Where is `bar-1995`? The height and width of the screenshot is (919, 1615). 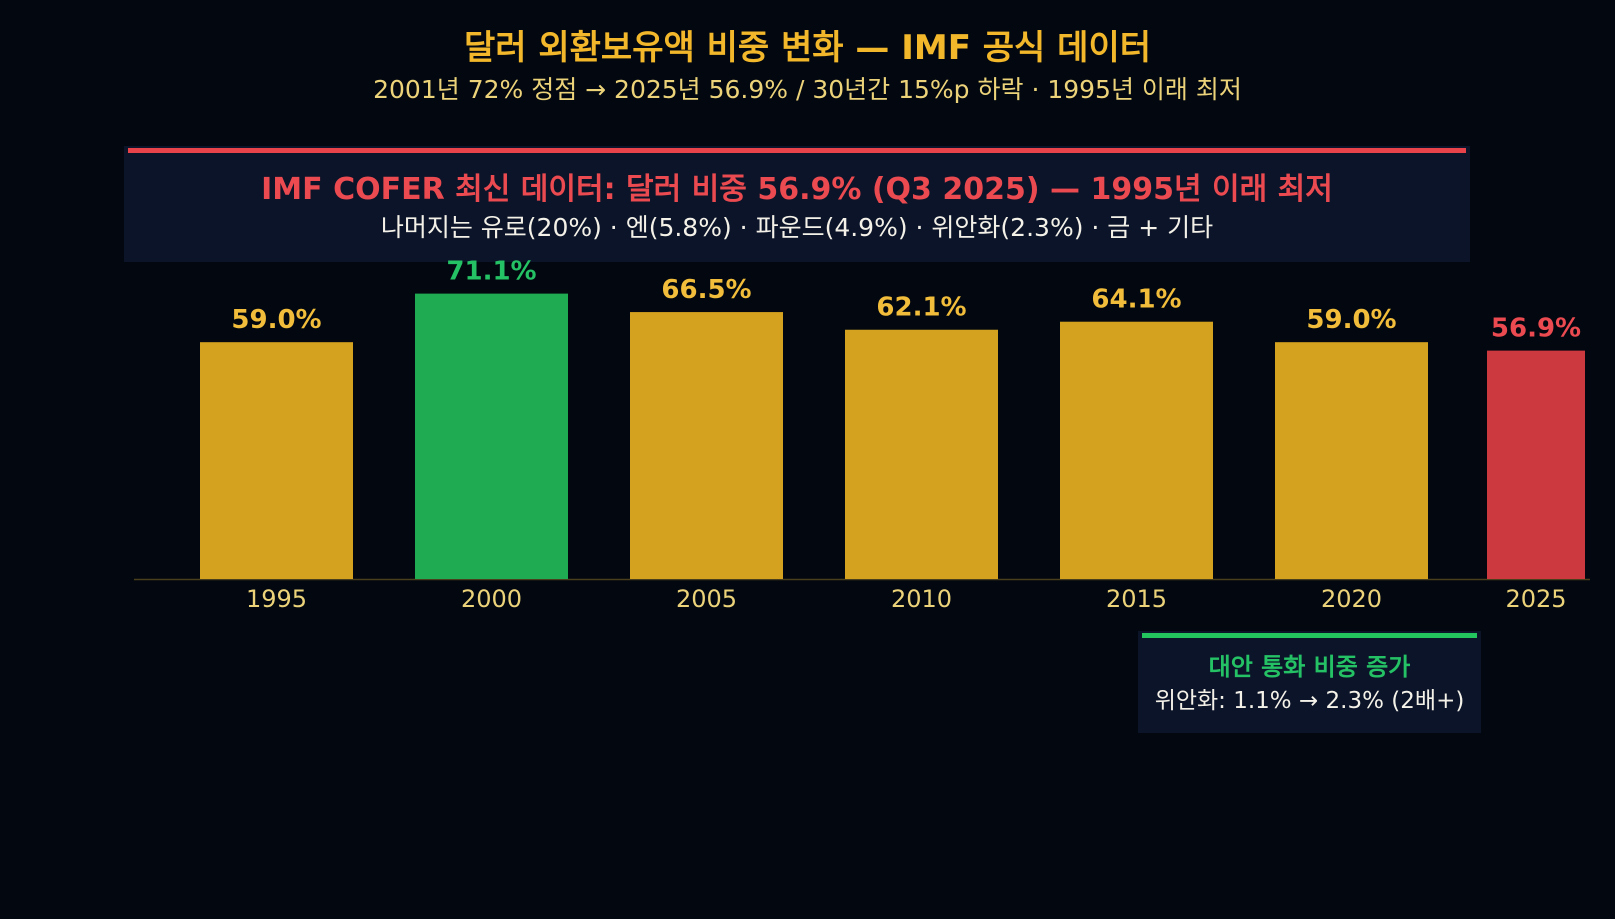
bar-1995 is located at coordinates (276, 460).